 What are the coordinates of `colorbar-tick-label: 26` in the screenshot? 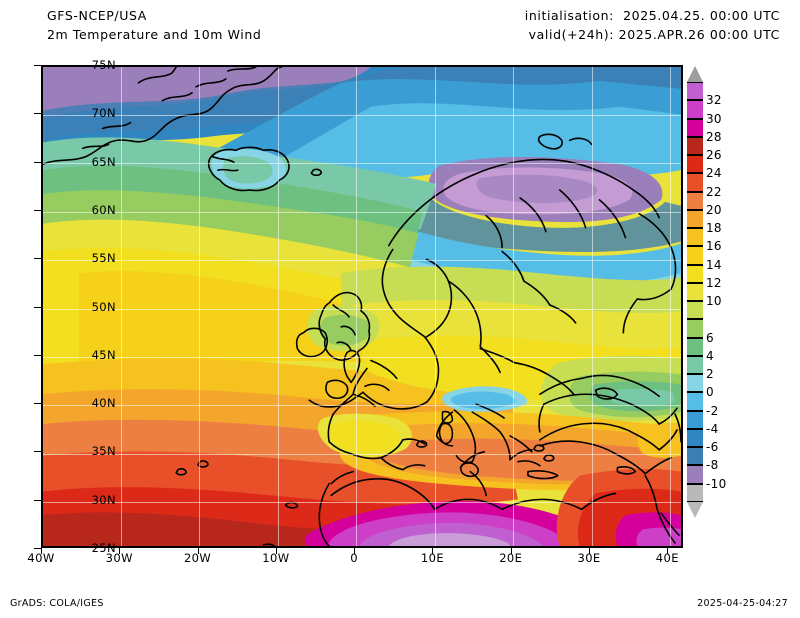 It's located at (714, 155).